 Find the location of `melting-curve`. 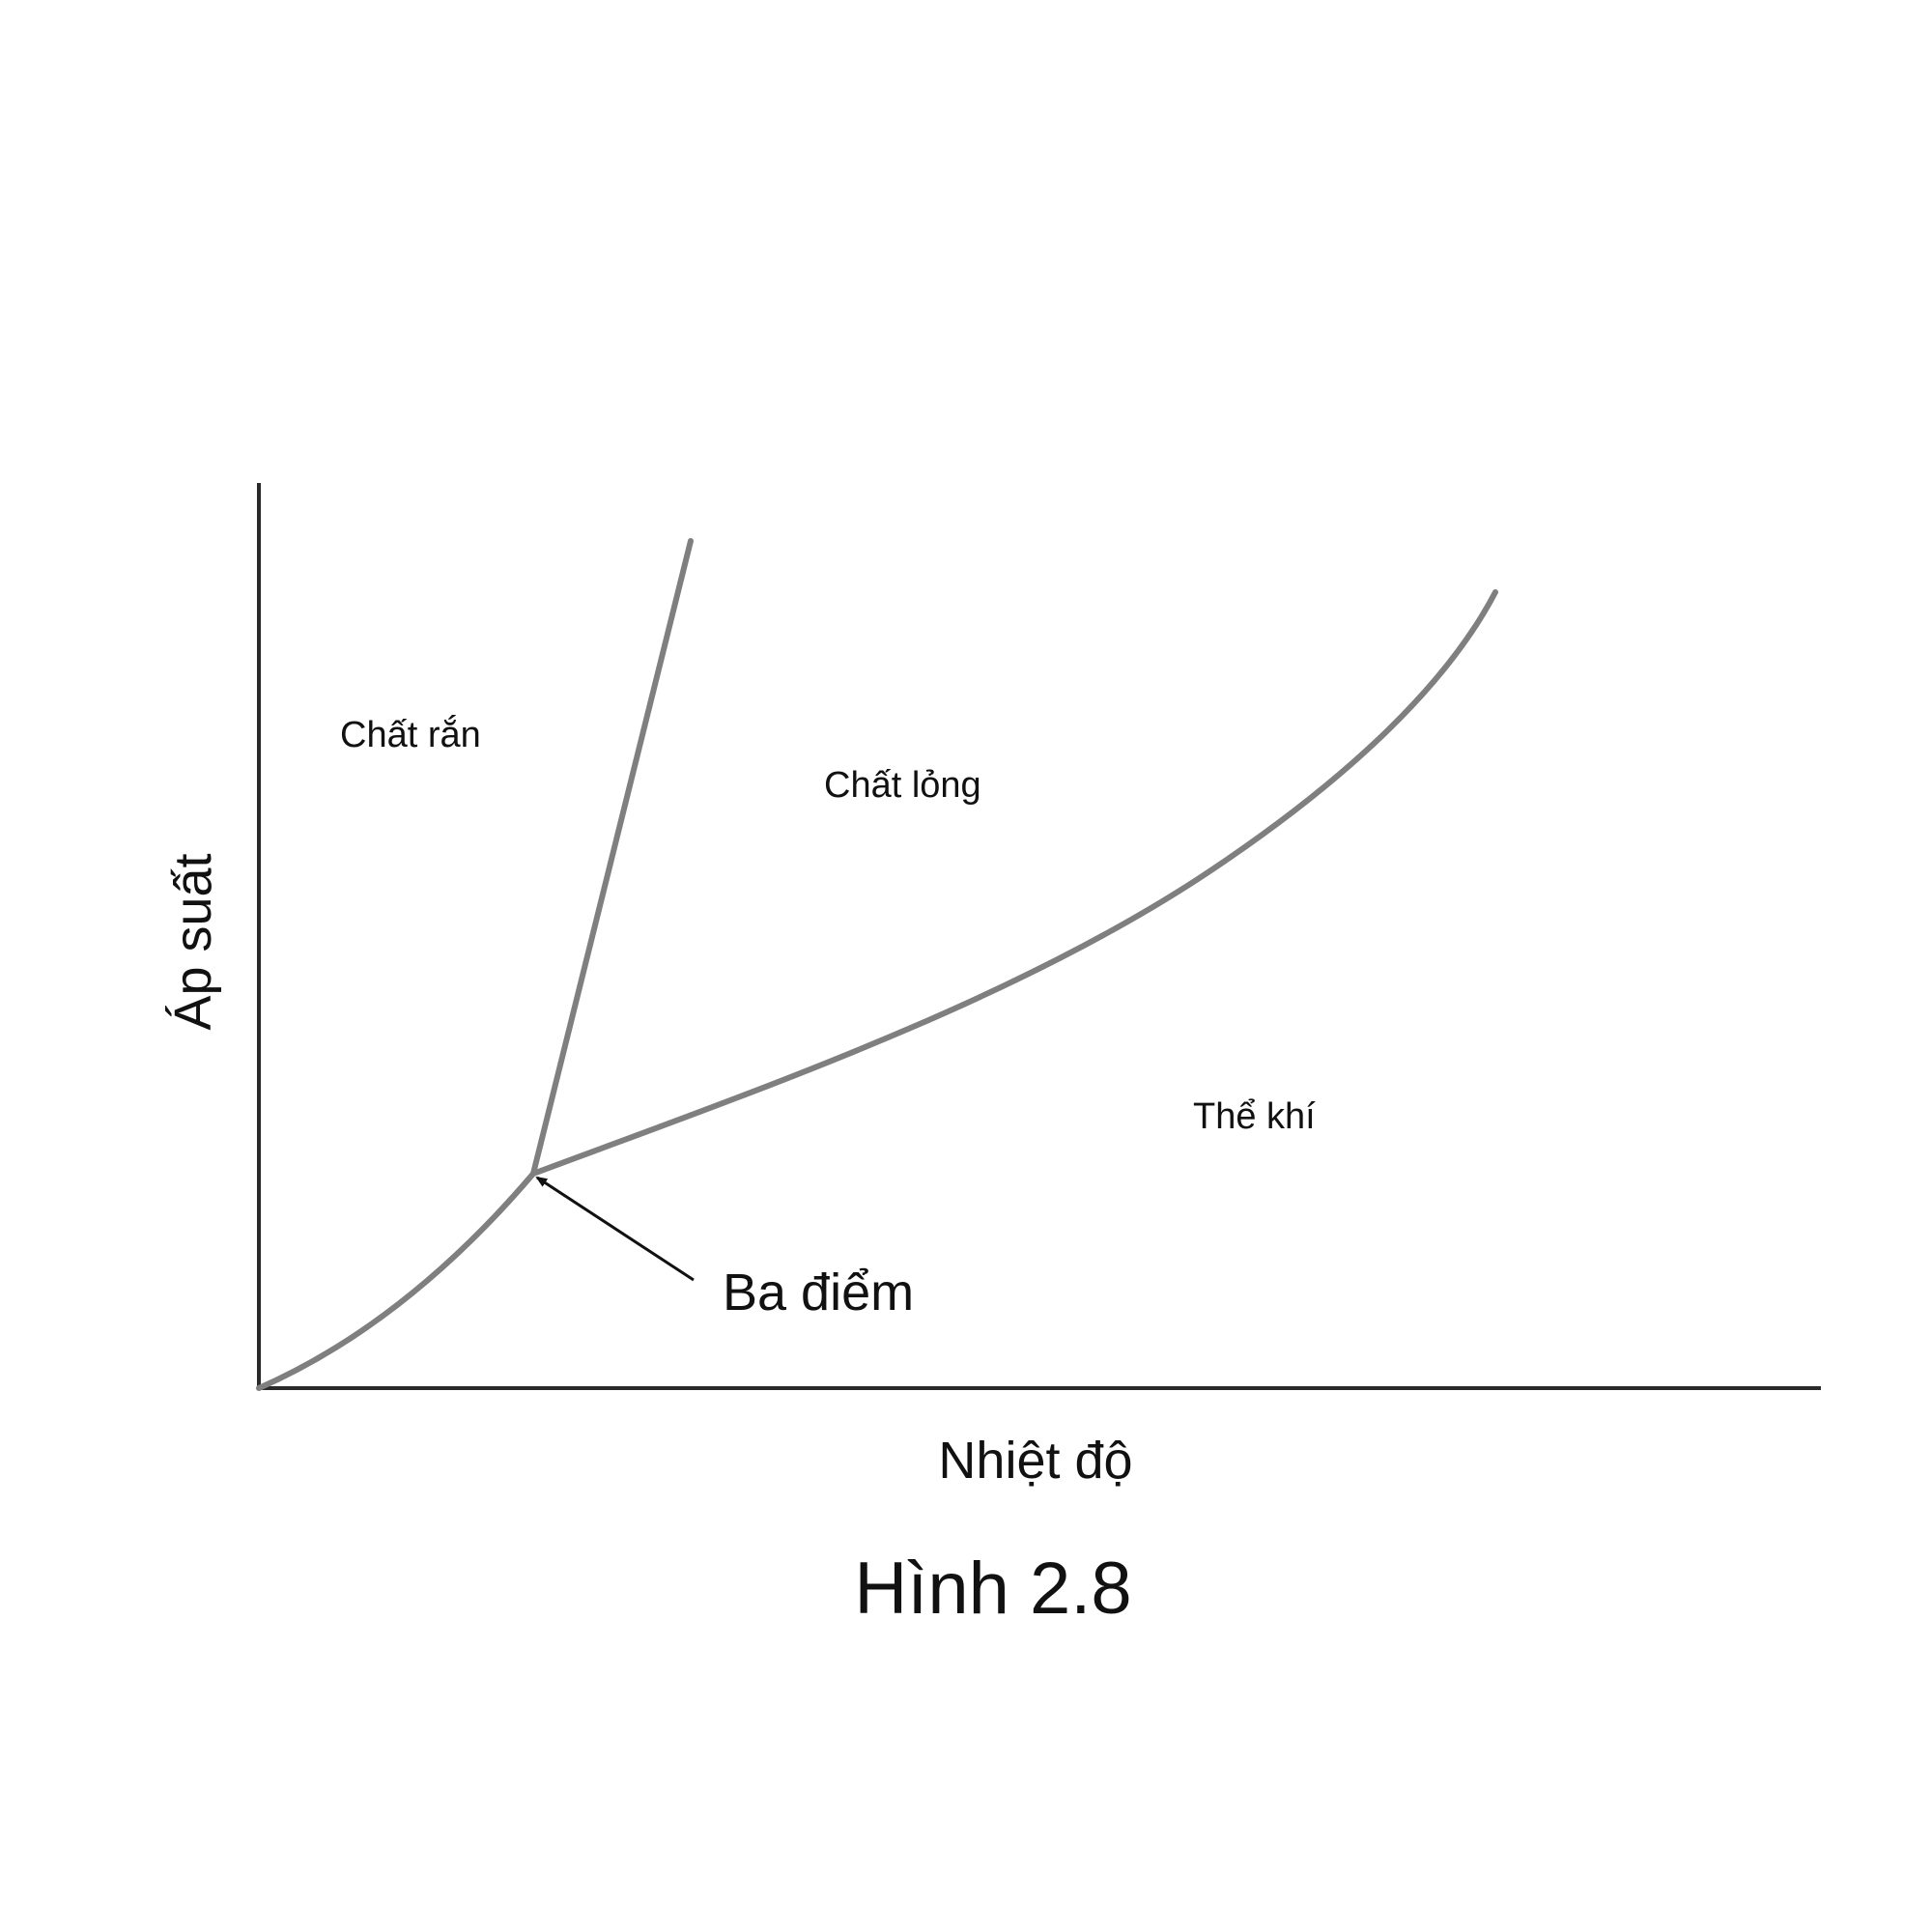

melting-curve is located at coordinates (612, 857).